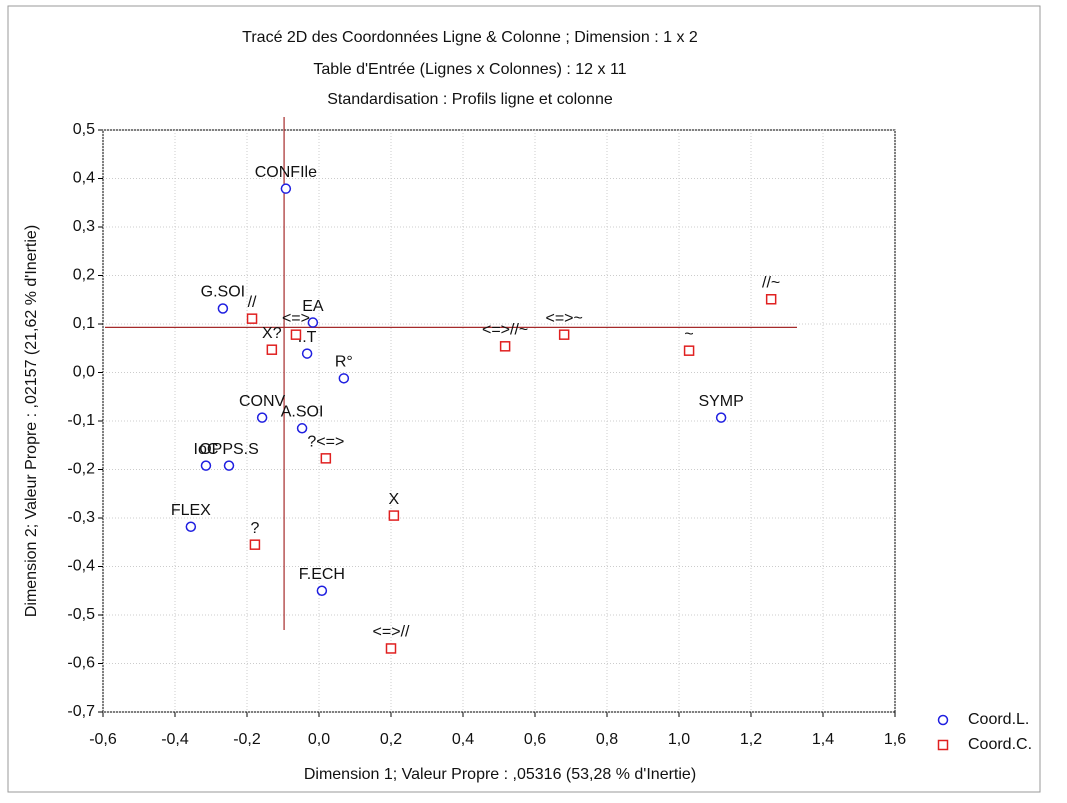 This screenshot has width=1067, height=803. What do you see at coordinates (607, 739) in the screenshot?
I see `x-tick-label: 0,8` at bounding box center [607, 739].